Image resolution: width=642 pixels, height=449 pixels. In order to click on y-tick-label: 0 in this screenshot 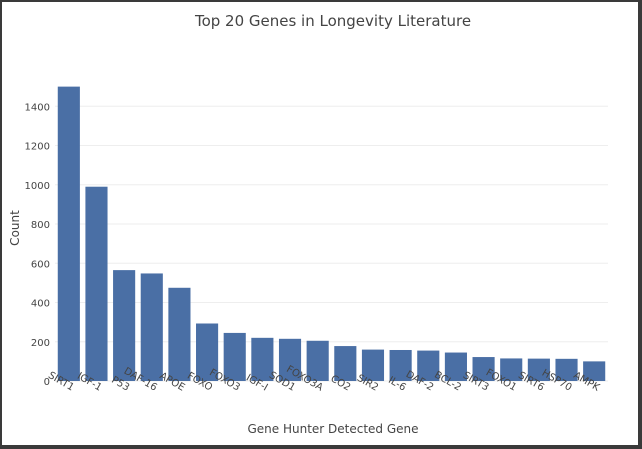, I will do `click(47, 382)`.